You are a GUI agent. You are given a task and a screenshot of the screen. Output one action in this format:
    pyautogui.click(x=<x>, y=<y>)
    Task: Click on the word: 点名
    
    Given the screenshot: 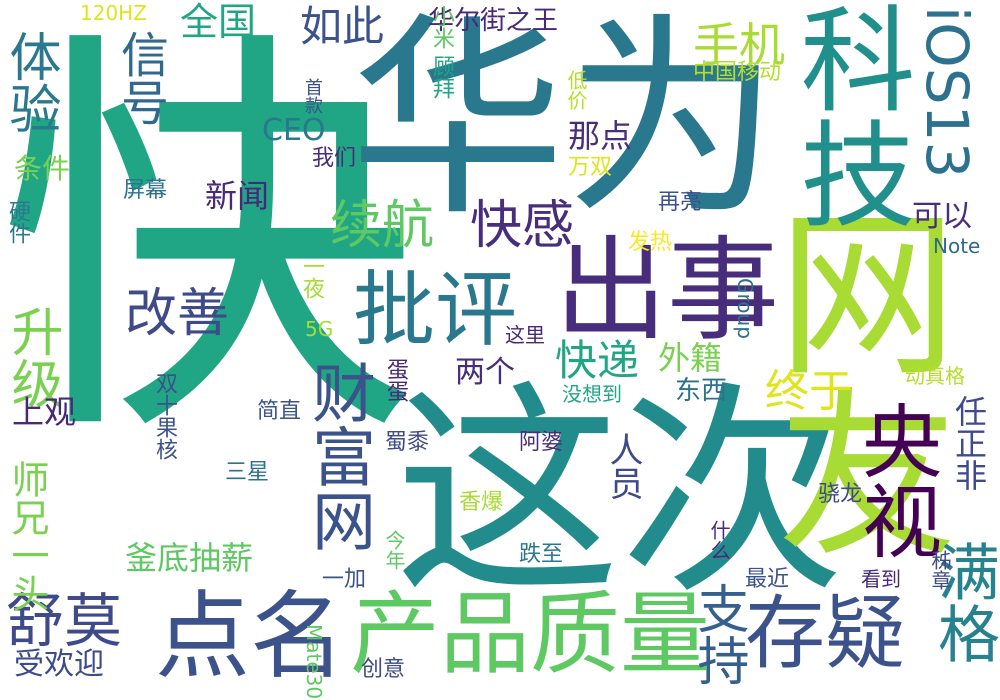 What is the action you would take?
    pyautogui.click(x=250, y=637)
    